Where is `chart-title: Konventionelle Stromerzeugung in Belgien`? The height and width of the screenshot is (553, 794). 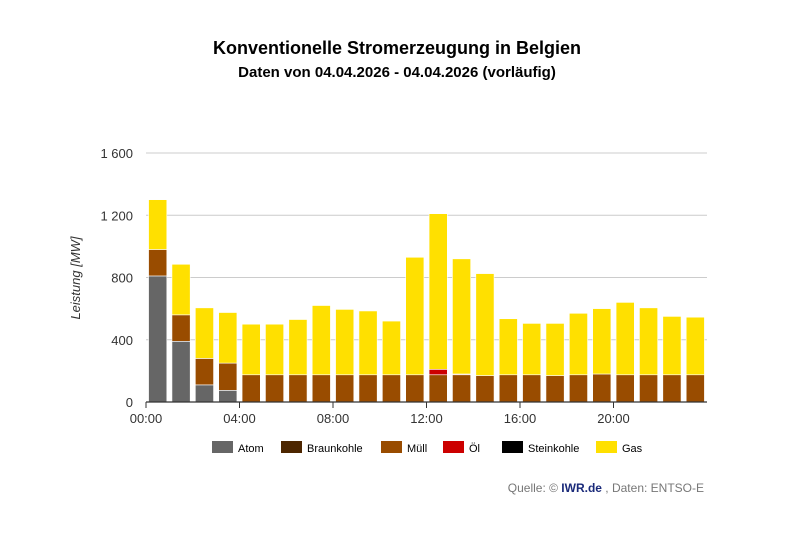
chart-title: Konventionelle Stromerzeugung in Belgien is located at coordinates (397, 48).